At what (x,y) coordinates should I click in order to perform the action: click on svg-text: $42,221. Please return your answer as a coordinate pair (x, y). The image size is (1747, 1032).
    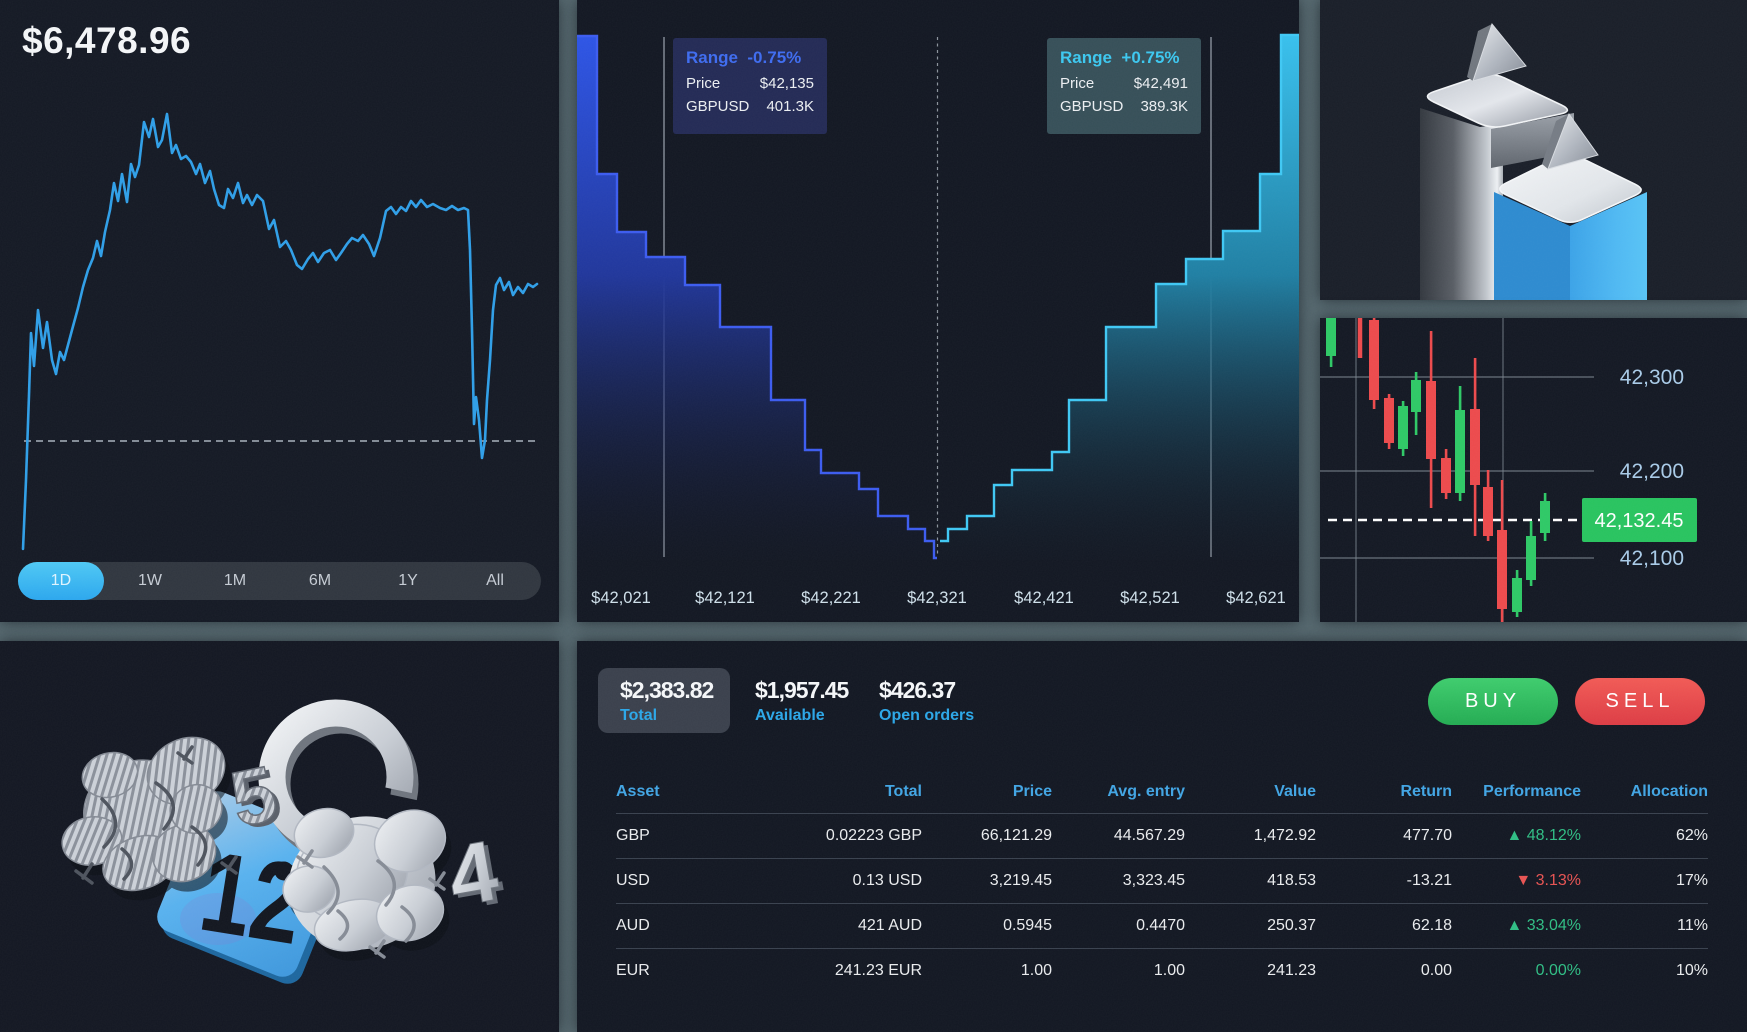
    Looking at the image, I should click on (831, 598).